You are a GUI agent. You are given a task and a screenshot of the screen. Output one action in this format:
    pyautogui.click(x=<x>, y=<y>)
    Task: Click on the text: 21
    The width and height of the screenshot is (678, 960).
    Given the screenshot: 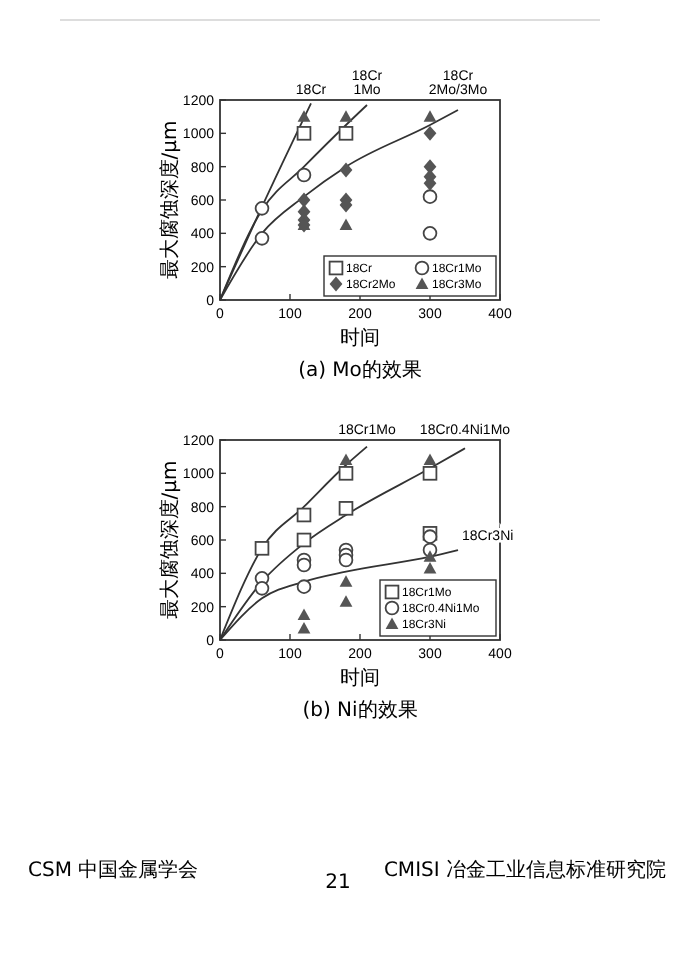 What is the action you would take?
    pyautogui.click(x=338, y=883)
    